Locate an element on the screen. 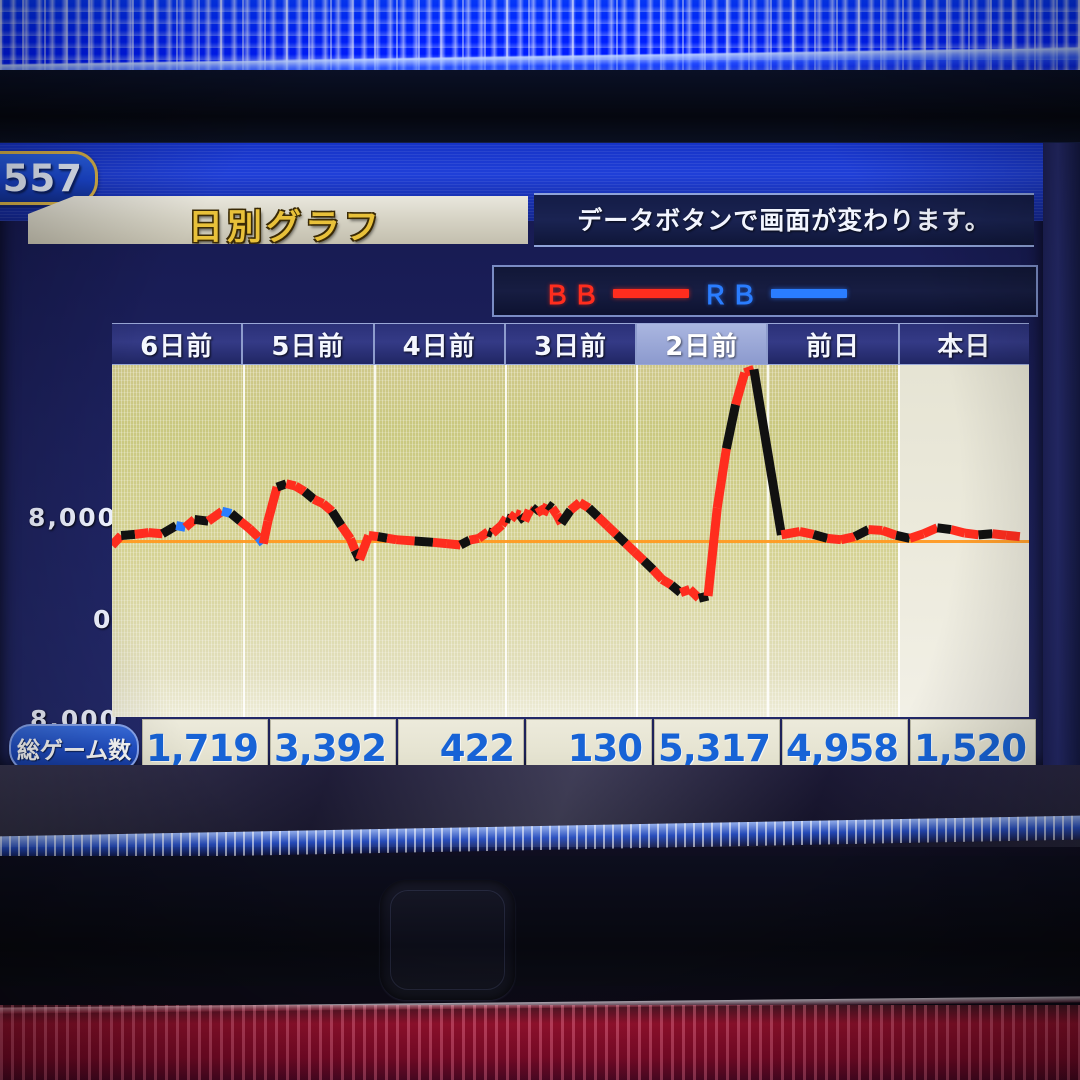 Image resolution: width=1080 pixels, height=1080 pixels. day-column-label: 3日前 is located at coordinates (570, 346).